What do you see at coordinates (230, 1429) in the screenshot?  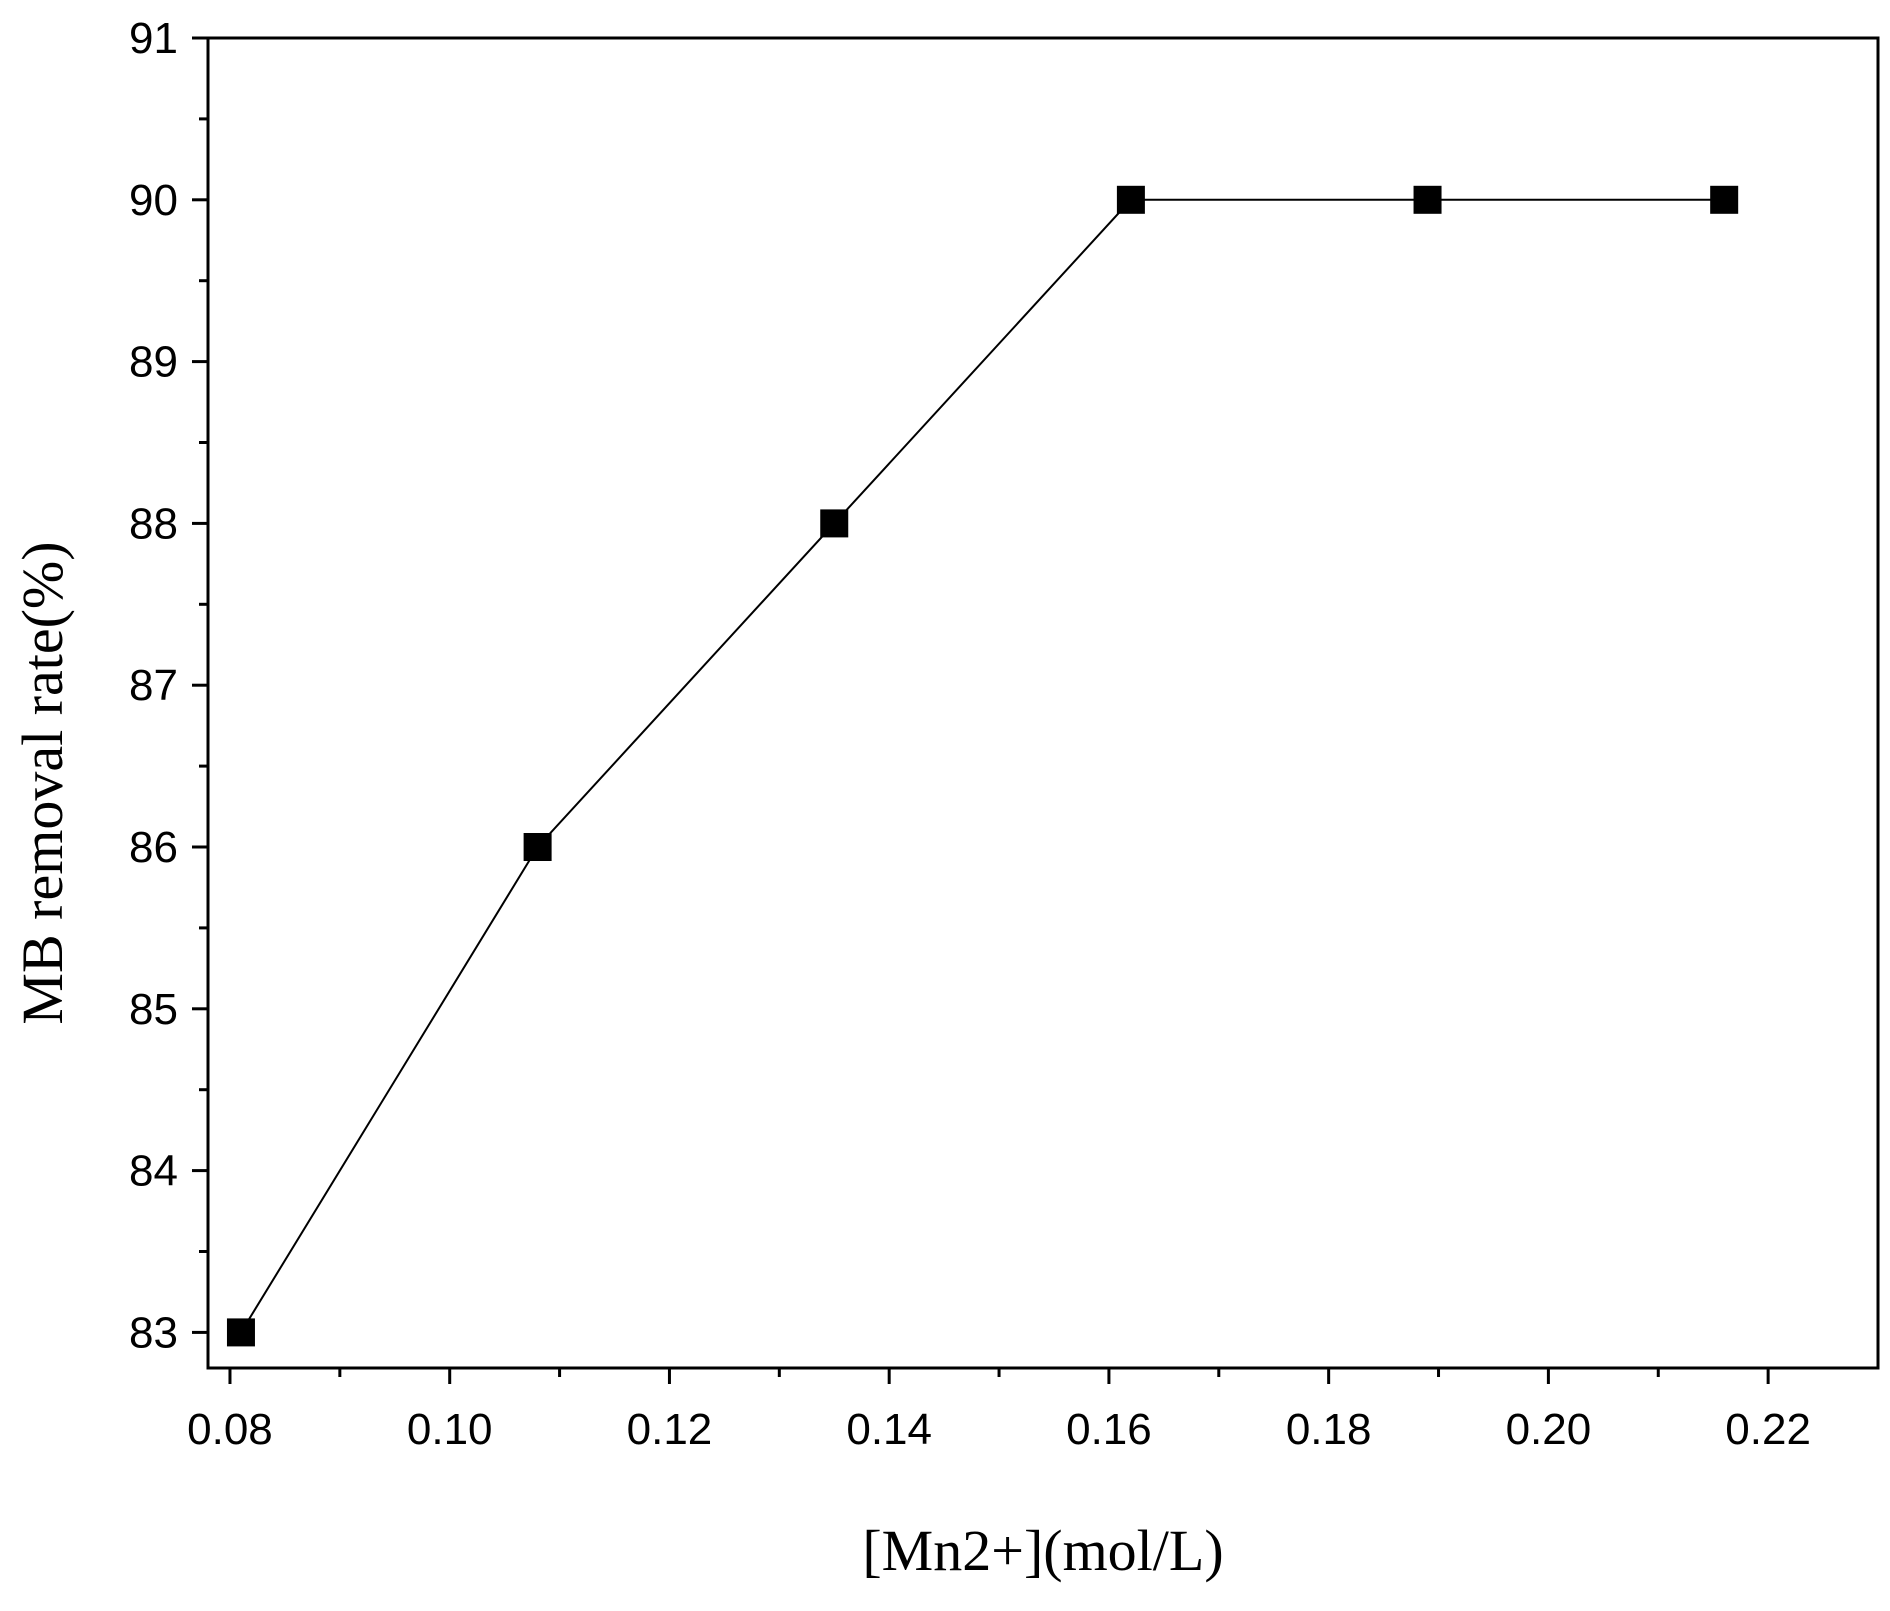 I see `x-tick-label: 0.08` at bounding box center [230, 1429].